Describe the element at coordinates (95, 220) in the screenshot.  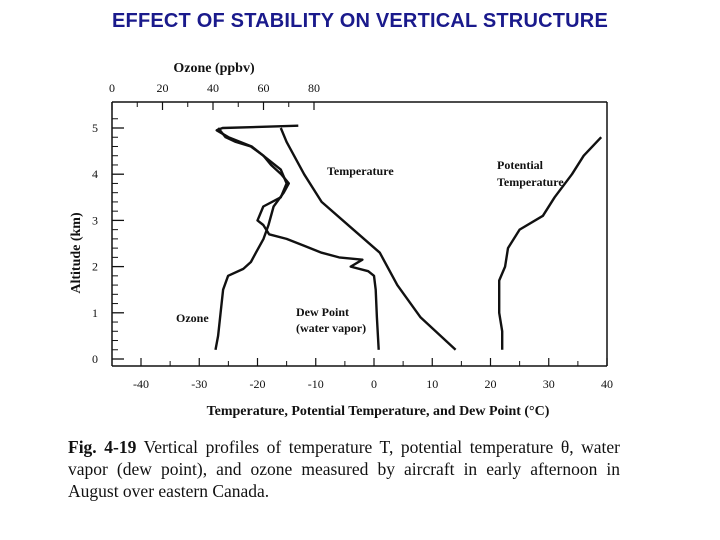
I see `y-tick-label: 3` at that location.